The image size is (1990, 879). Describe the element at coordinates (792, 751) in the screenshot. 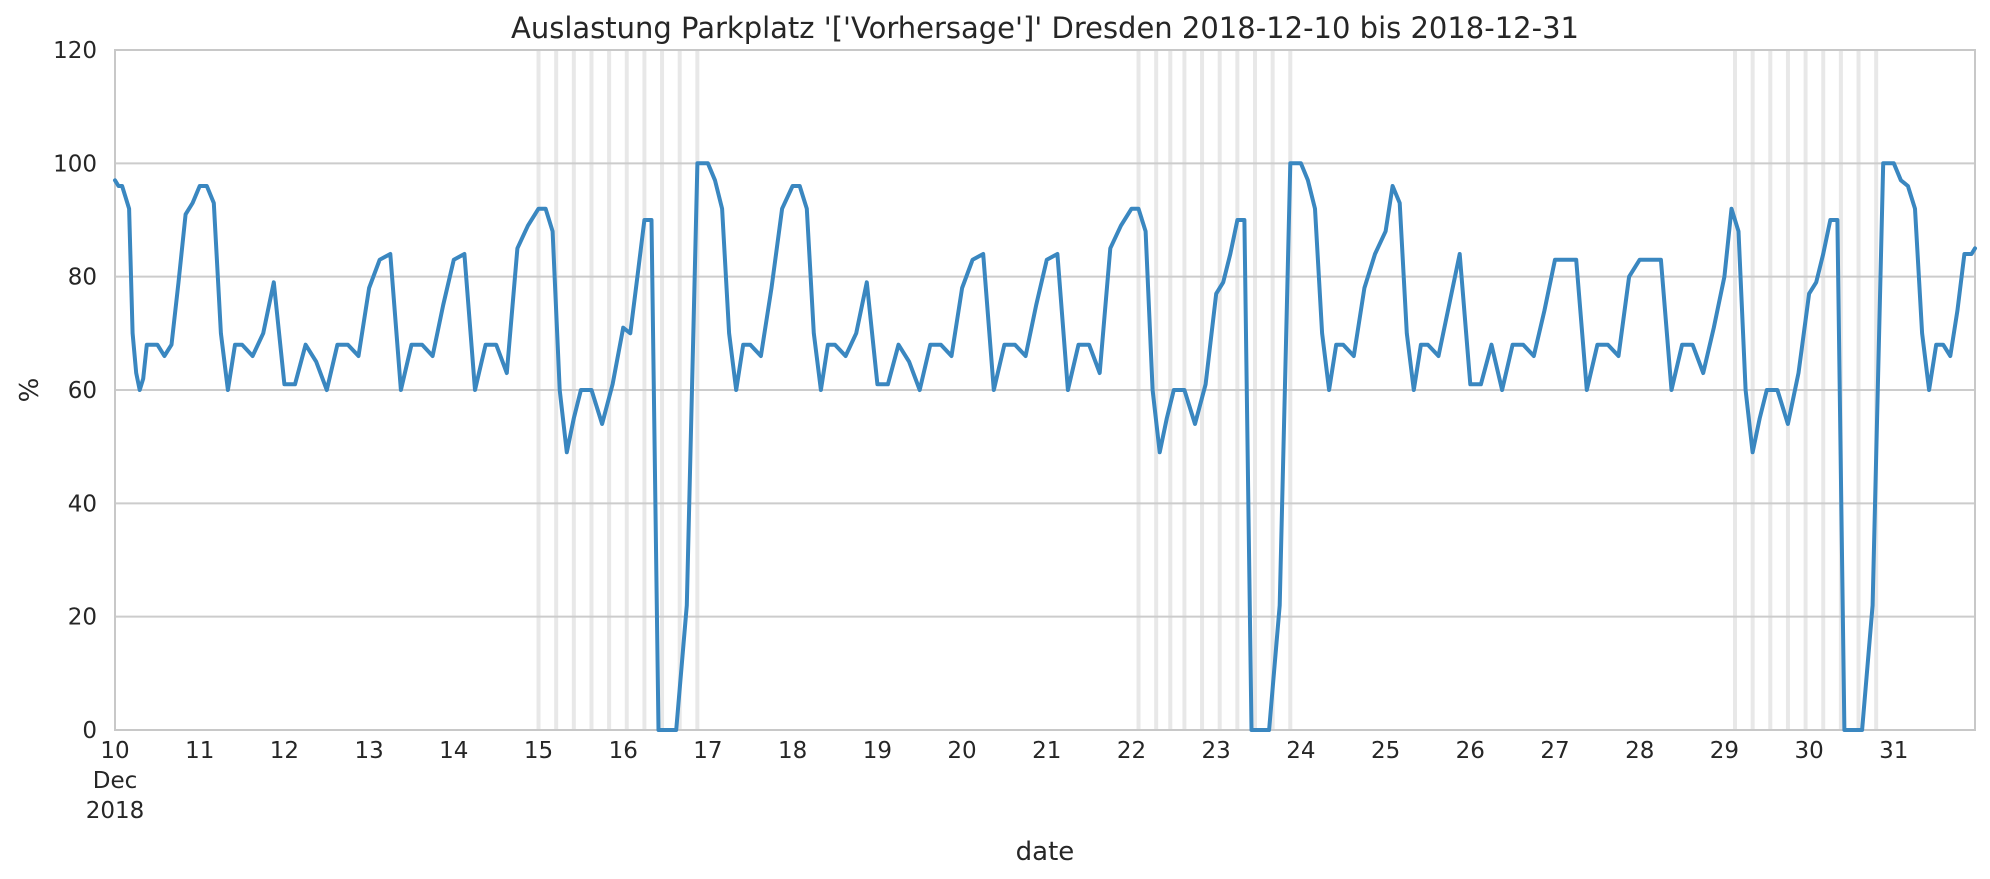

I see `x-tick-label: 18` at that location.